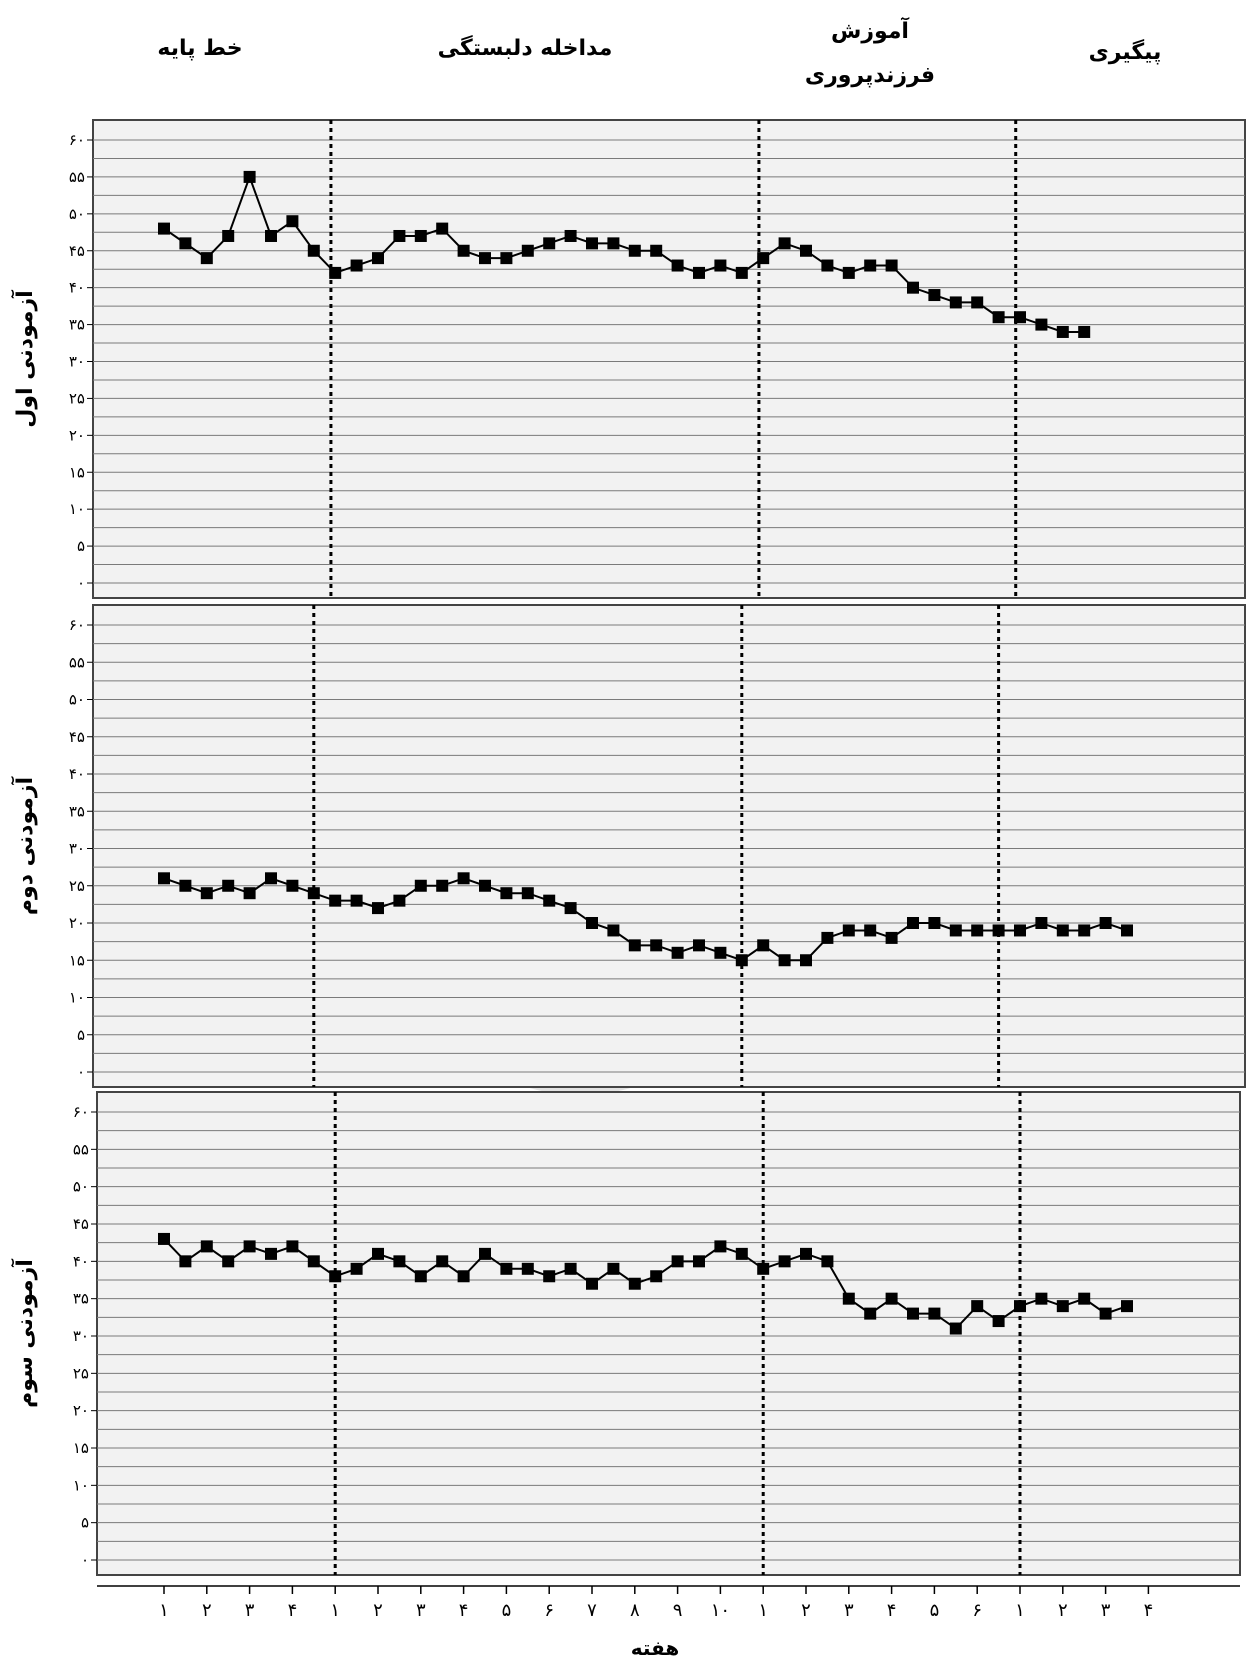  What do you see at coordinates (935, 1610) in the screenshot?
I see `x-tick-label: ۵` at bounding box center [935, 1610].